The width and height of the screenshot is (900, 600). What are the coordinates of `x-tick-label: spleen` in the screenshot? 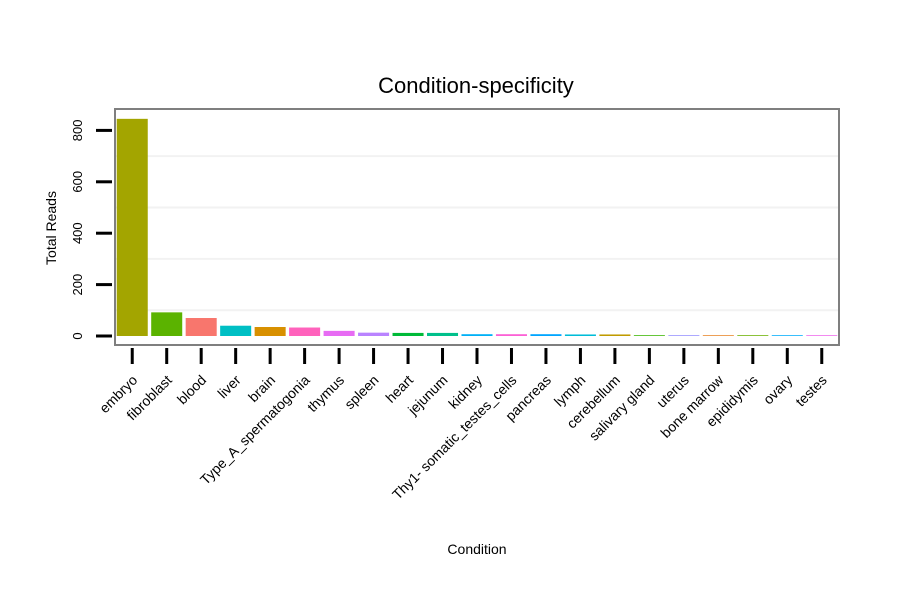 It's located at (361, 392).